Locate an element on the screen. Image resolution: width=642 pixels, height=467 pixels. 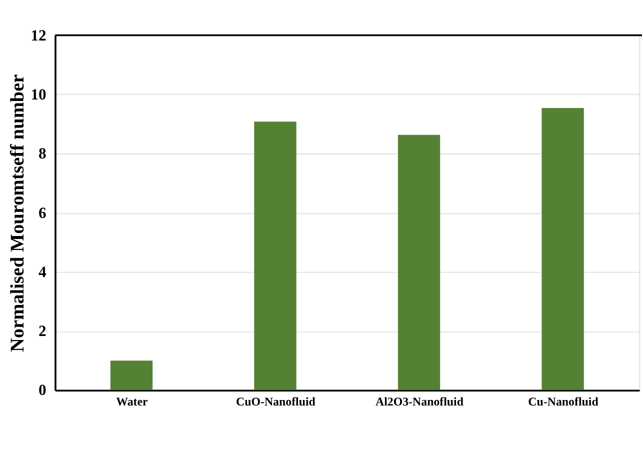
x-tick-label: Cu-Nanofluid is located at coordinates (563, 401).